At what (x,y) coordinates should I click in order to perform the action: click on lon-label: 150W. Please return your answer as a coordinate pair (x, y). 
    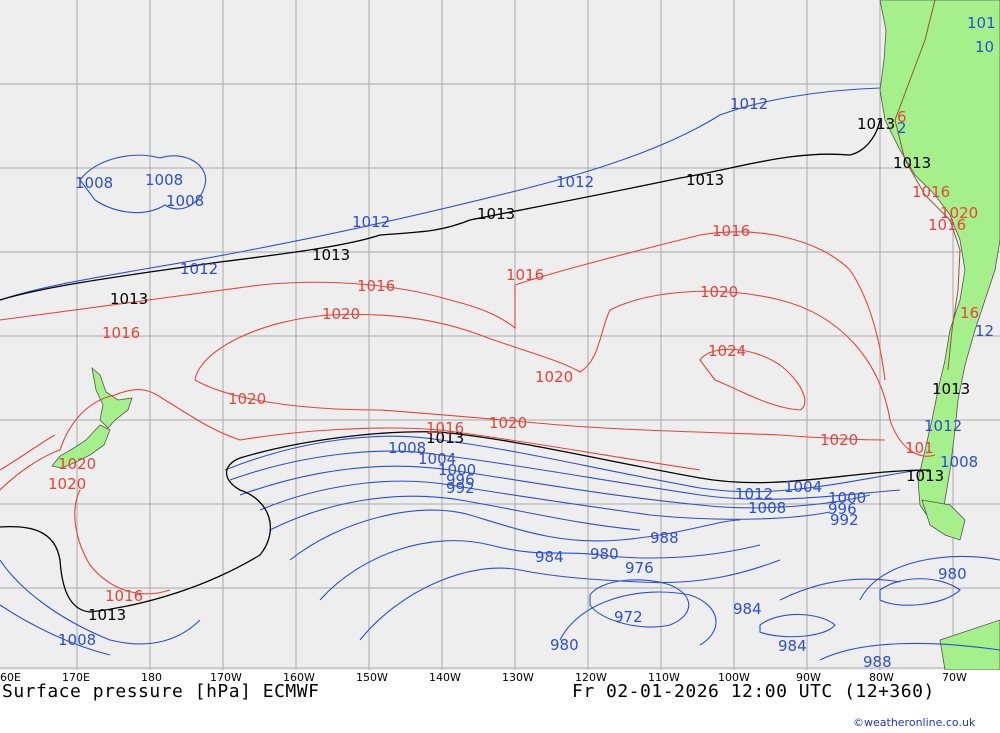
    Looking at the image, I should click on (372, 677).